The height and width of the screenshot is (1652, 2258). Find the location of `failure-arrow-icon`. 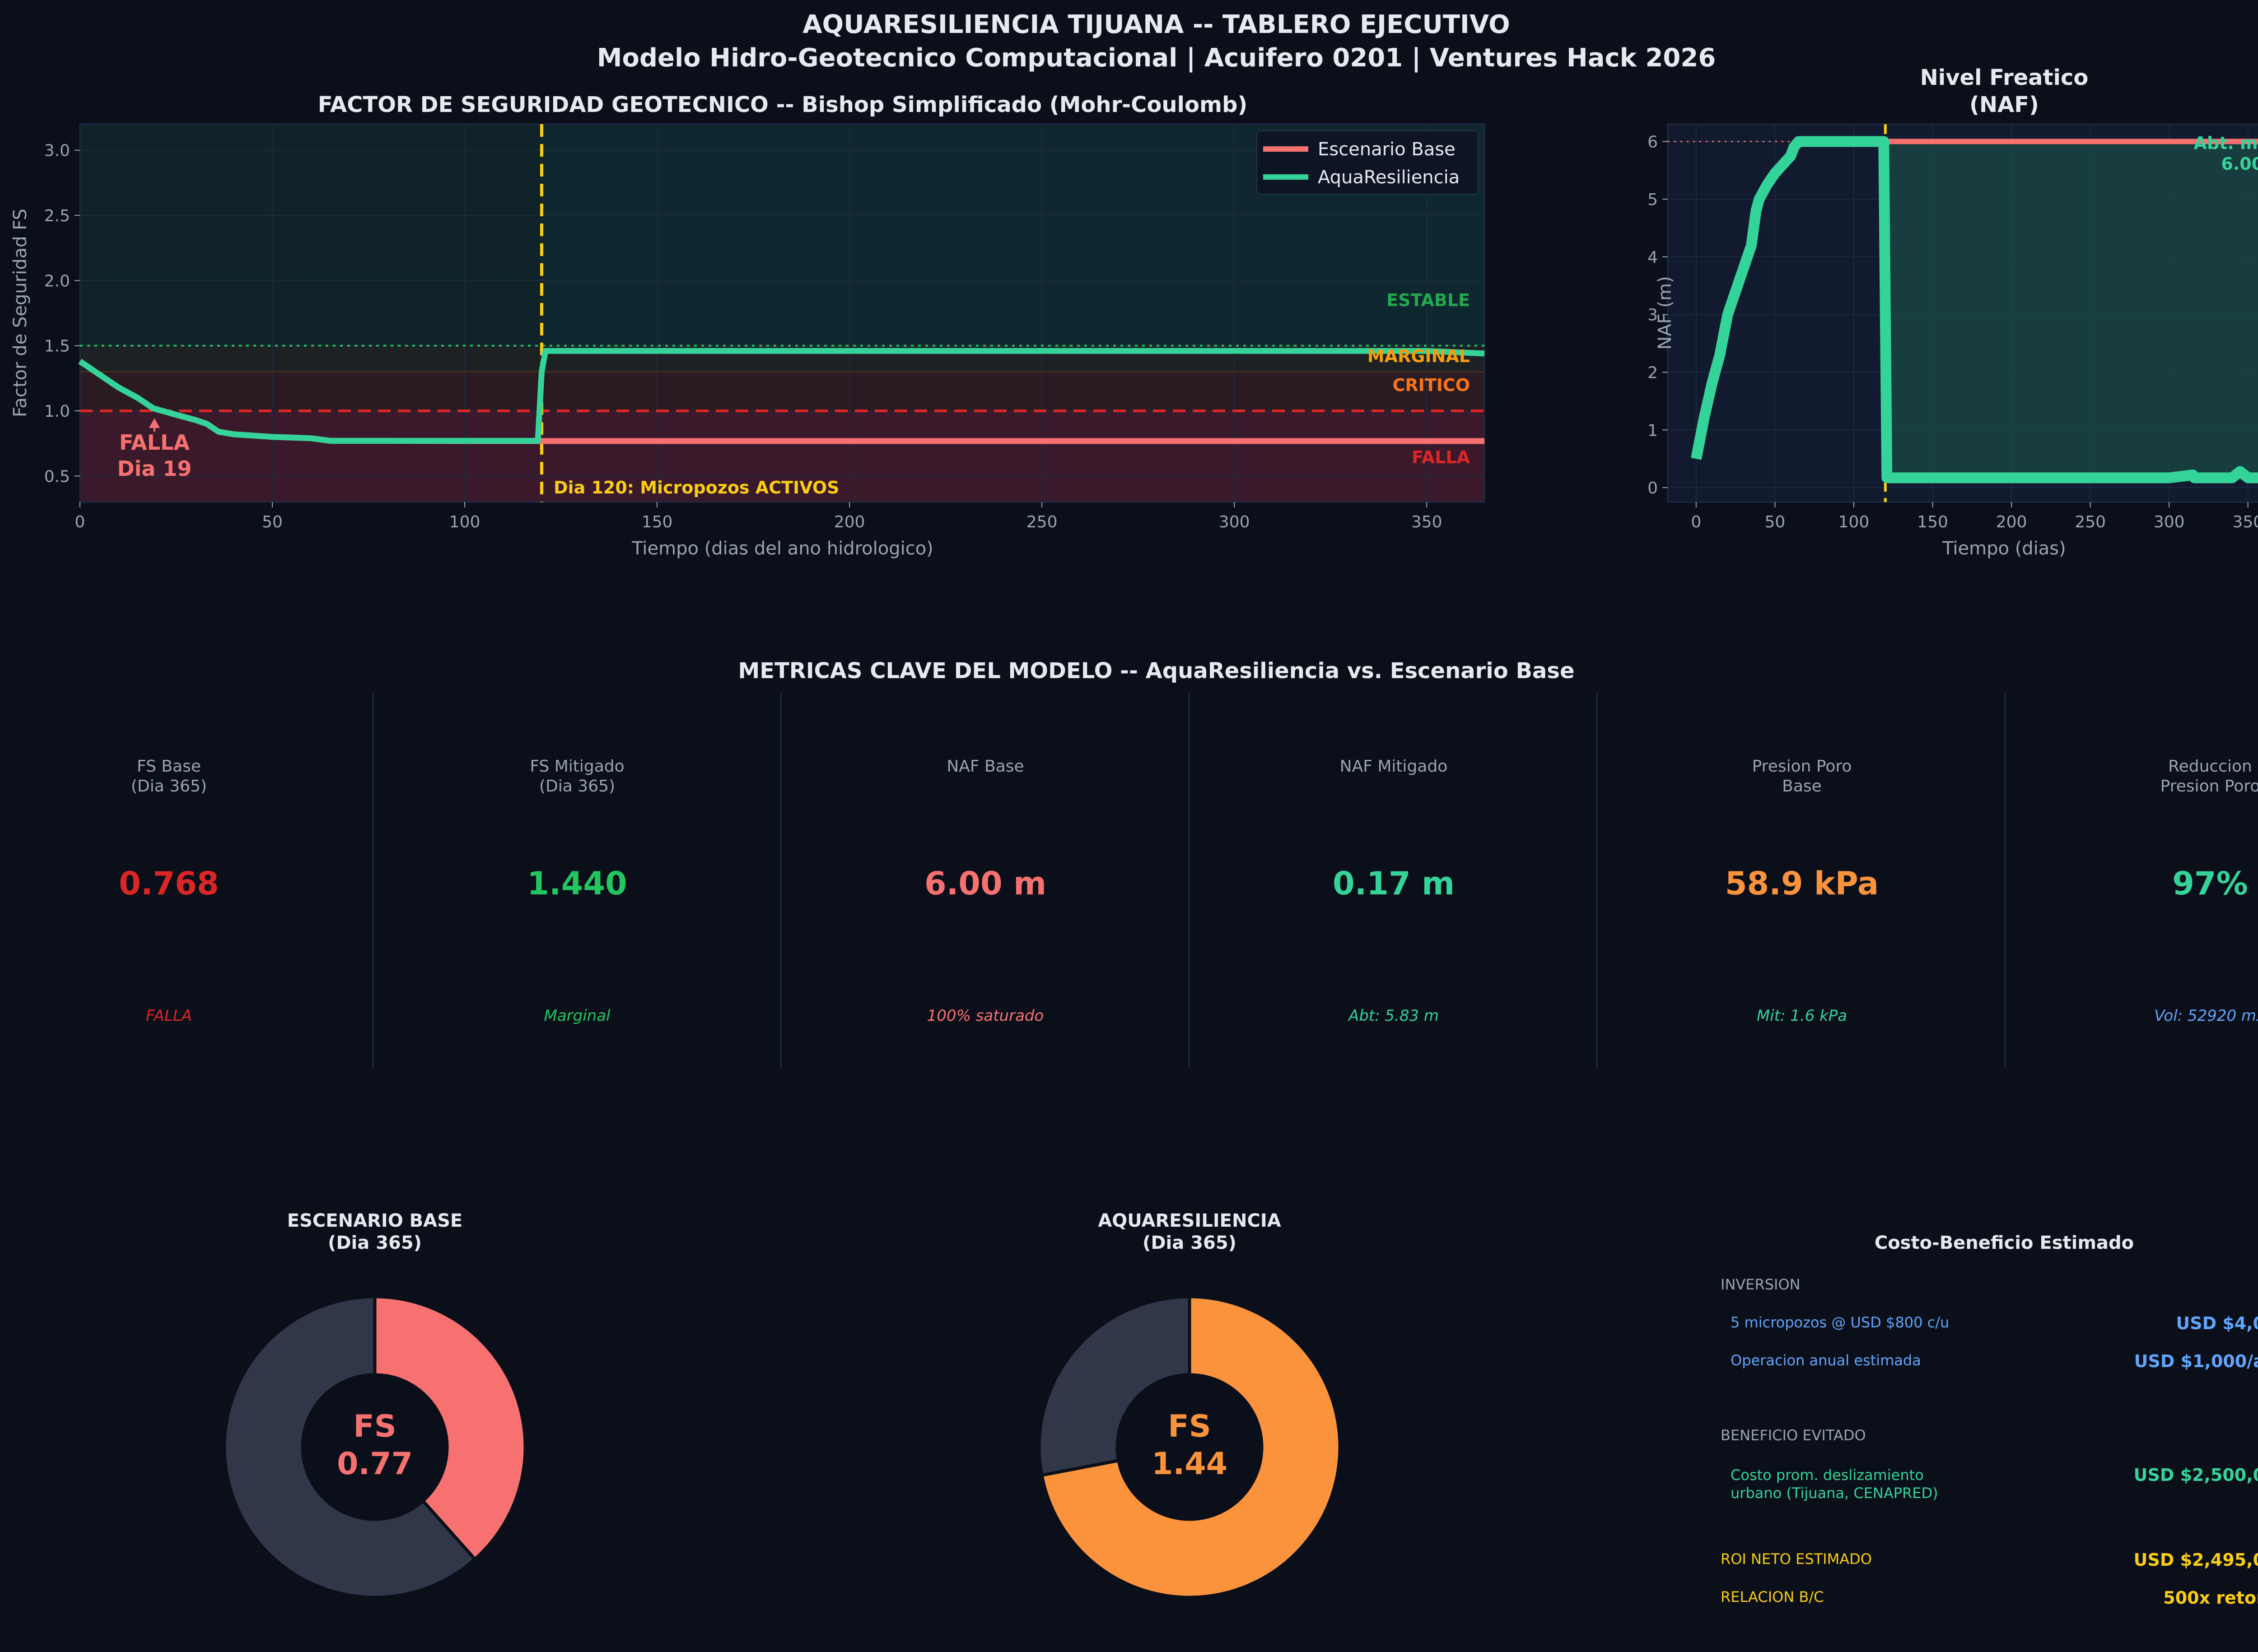

failure-arrow-icon is located at coordinates (154, 423).